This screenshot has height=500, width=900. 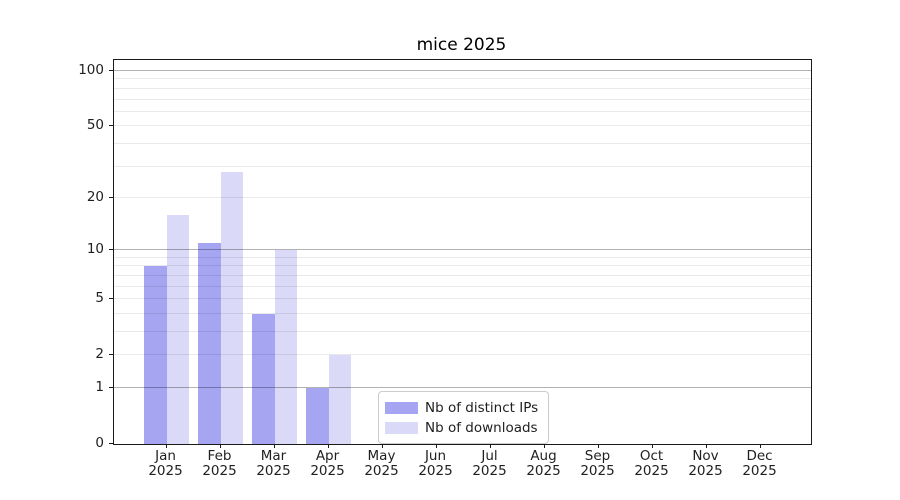 I want to click on legend: Nb of distinct IPs Nb of downloads, so click(x=464, y=417).